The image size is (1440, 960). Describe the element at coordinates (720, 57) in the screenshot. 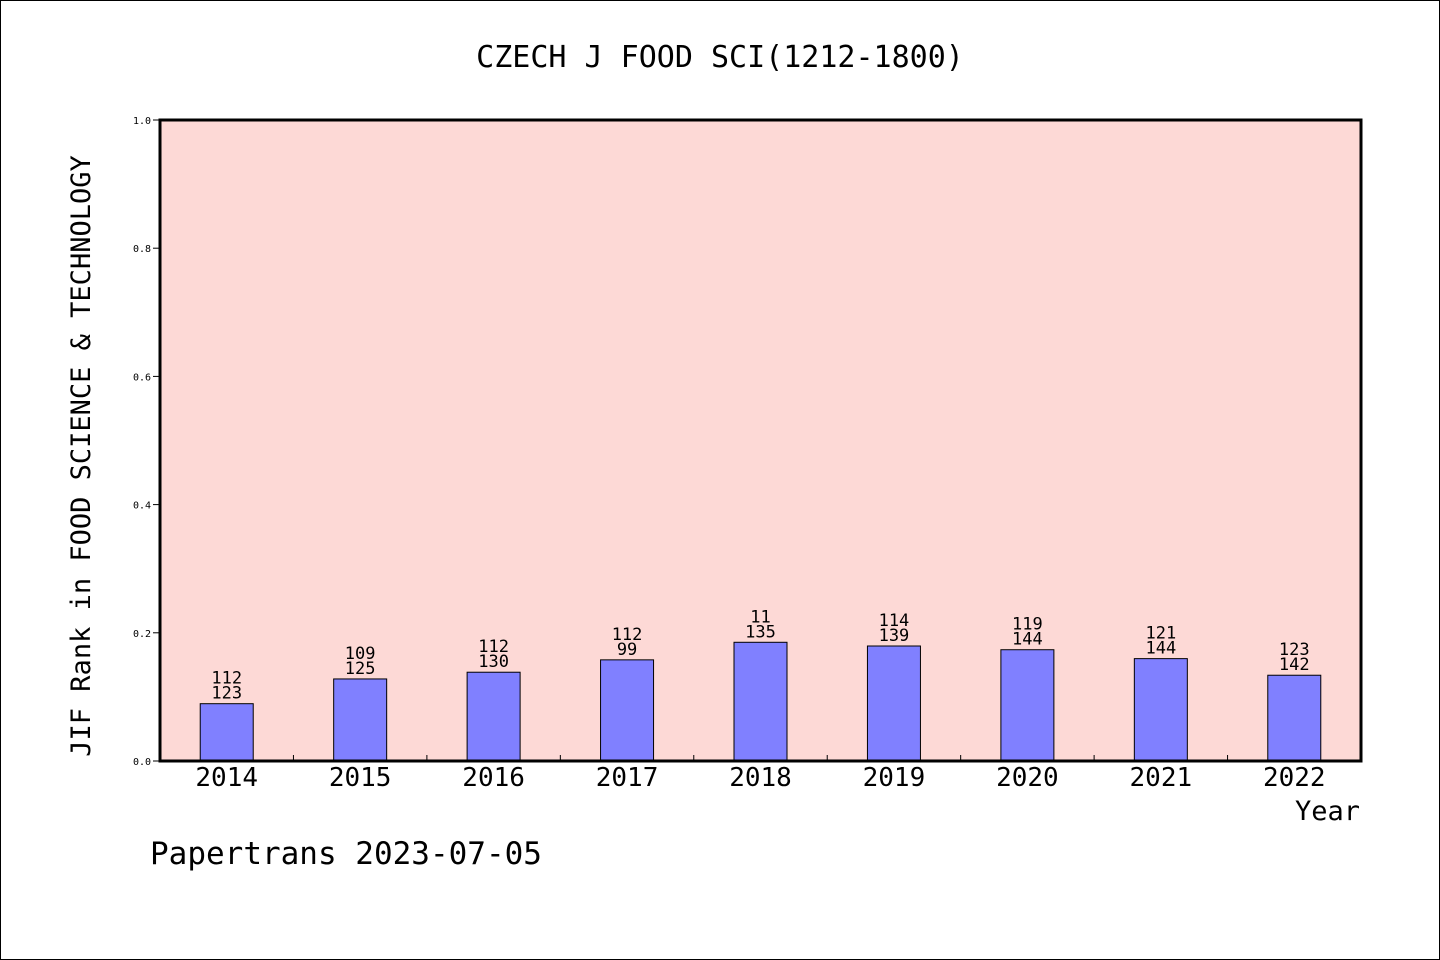

I see `chart-title: CZECH J FOOD SCI(1212-1800)` at that location.